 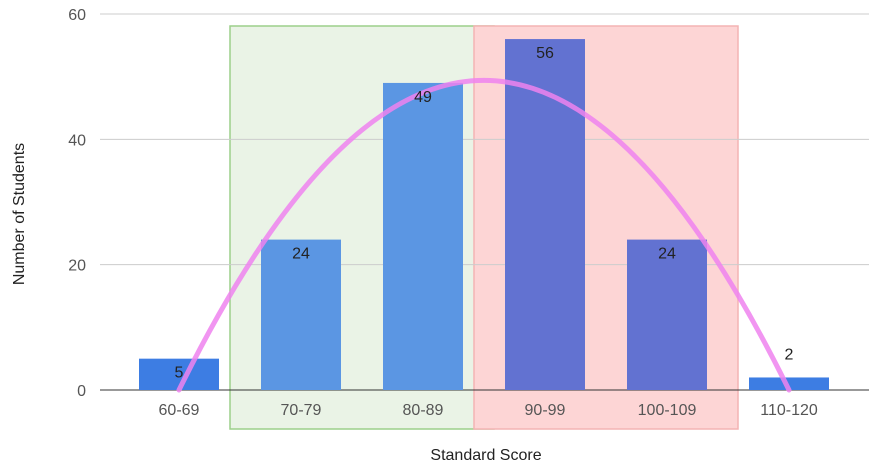 I want to click on data-label-100-109: 24, so click(x=667, y=254).